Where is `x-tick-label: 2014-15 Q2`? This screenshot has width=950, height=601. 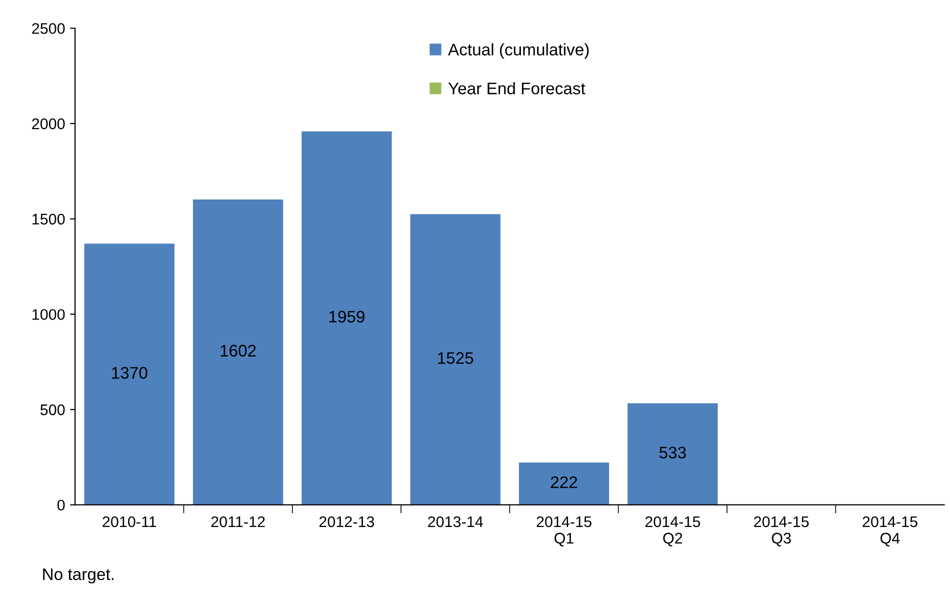 x-tick-label: 2014-15 Q2 is located at coordinates (672, 531).